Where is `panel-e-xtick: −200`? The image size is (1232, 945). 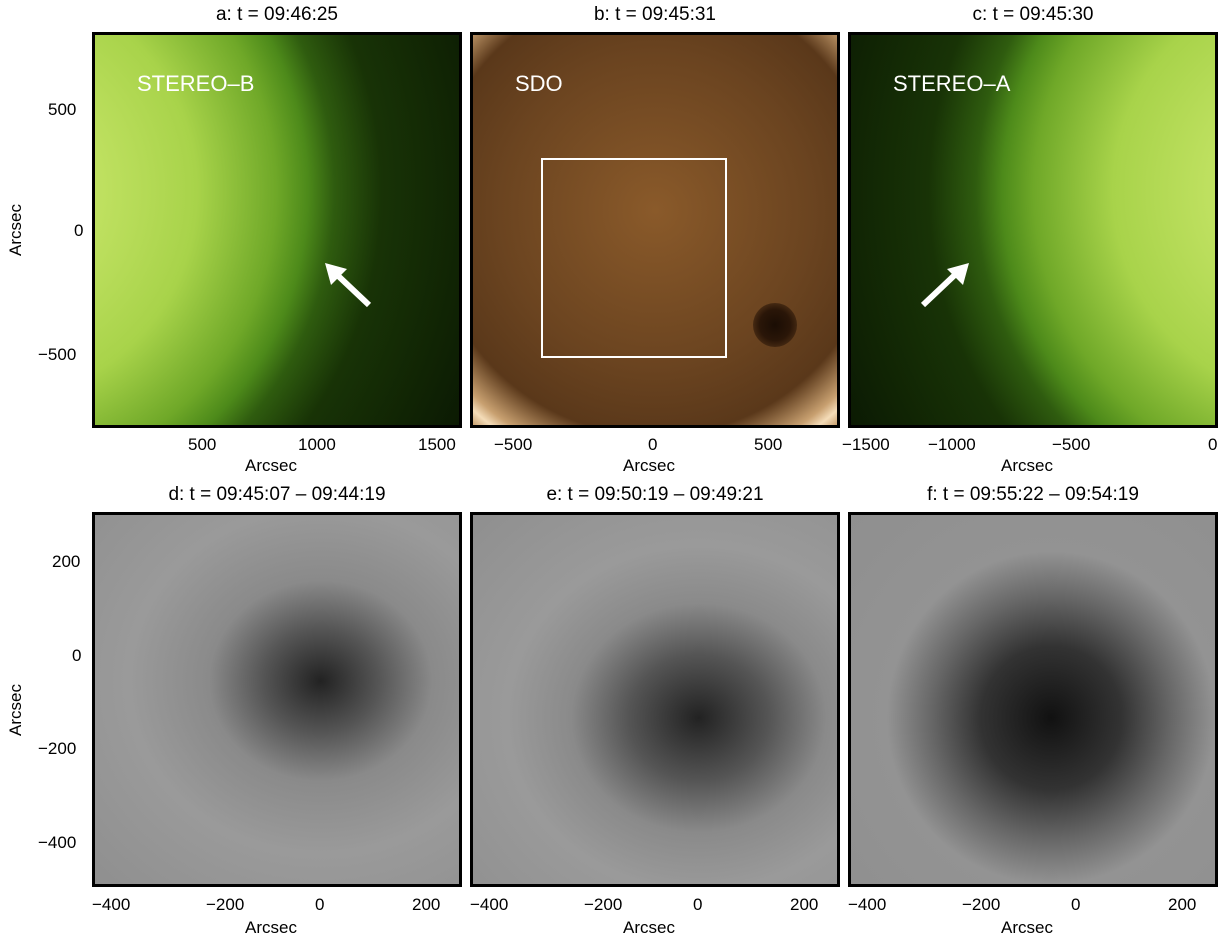 panel-e-xtick: −200 is located at coordinates (603, 904).